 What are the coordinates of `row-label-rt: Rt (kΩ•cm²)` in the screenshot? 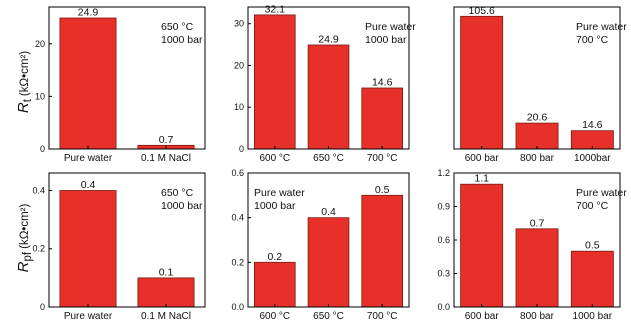 It's located at (24, 82).